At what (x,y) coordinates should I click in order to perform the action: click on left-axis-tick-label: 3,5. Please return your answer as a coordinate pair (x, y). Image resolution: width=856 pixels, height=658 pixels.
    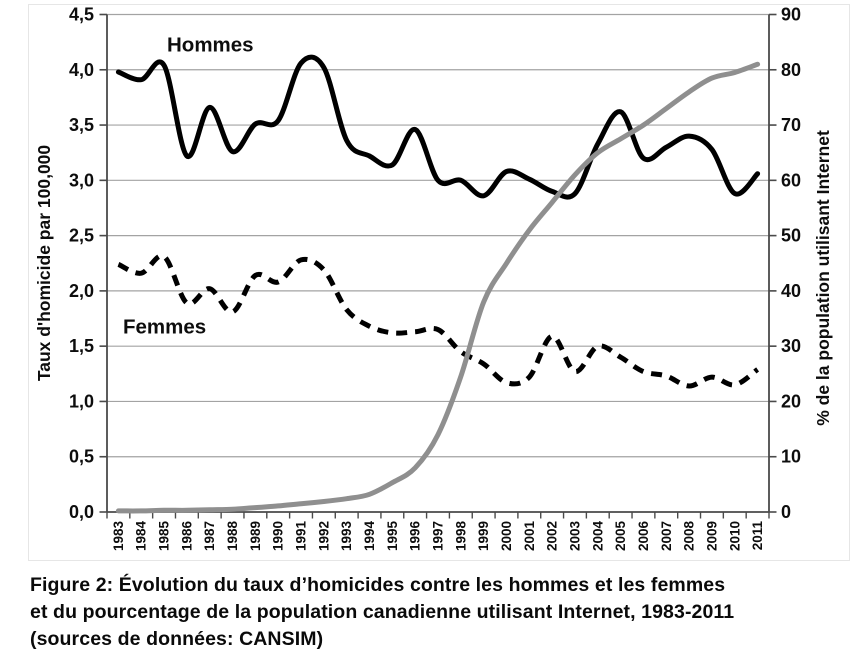
    Looking at the image, I should click on (81, 125).